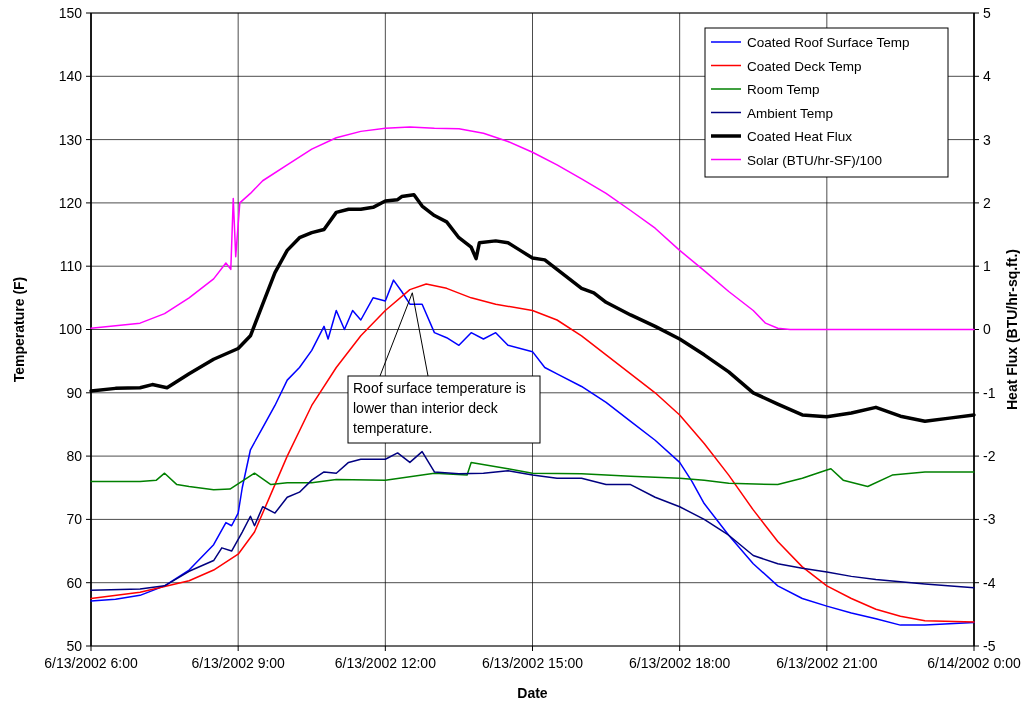 This screenshot has width=1029, height=706. What do you see at coordinates (815, 160) in the screenshot?
I see `legend-label: Solar (BTU/hr-SF)/100` at bounding box center [815, 160].